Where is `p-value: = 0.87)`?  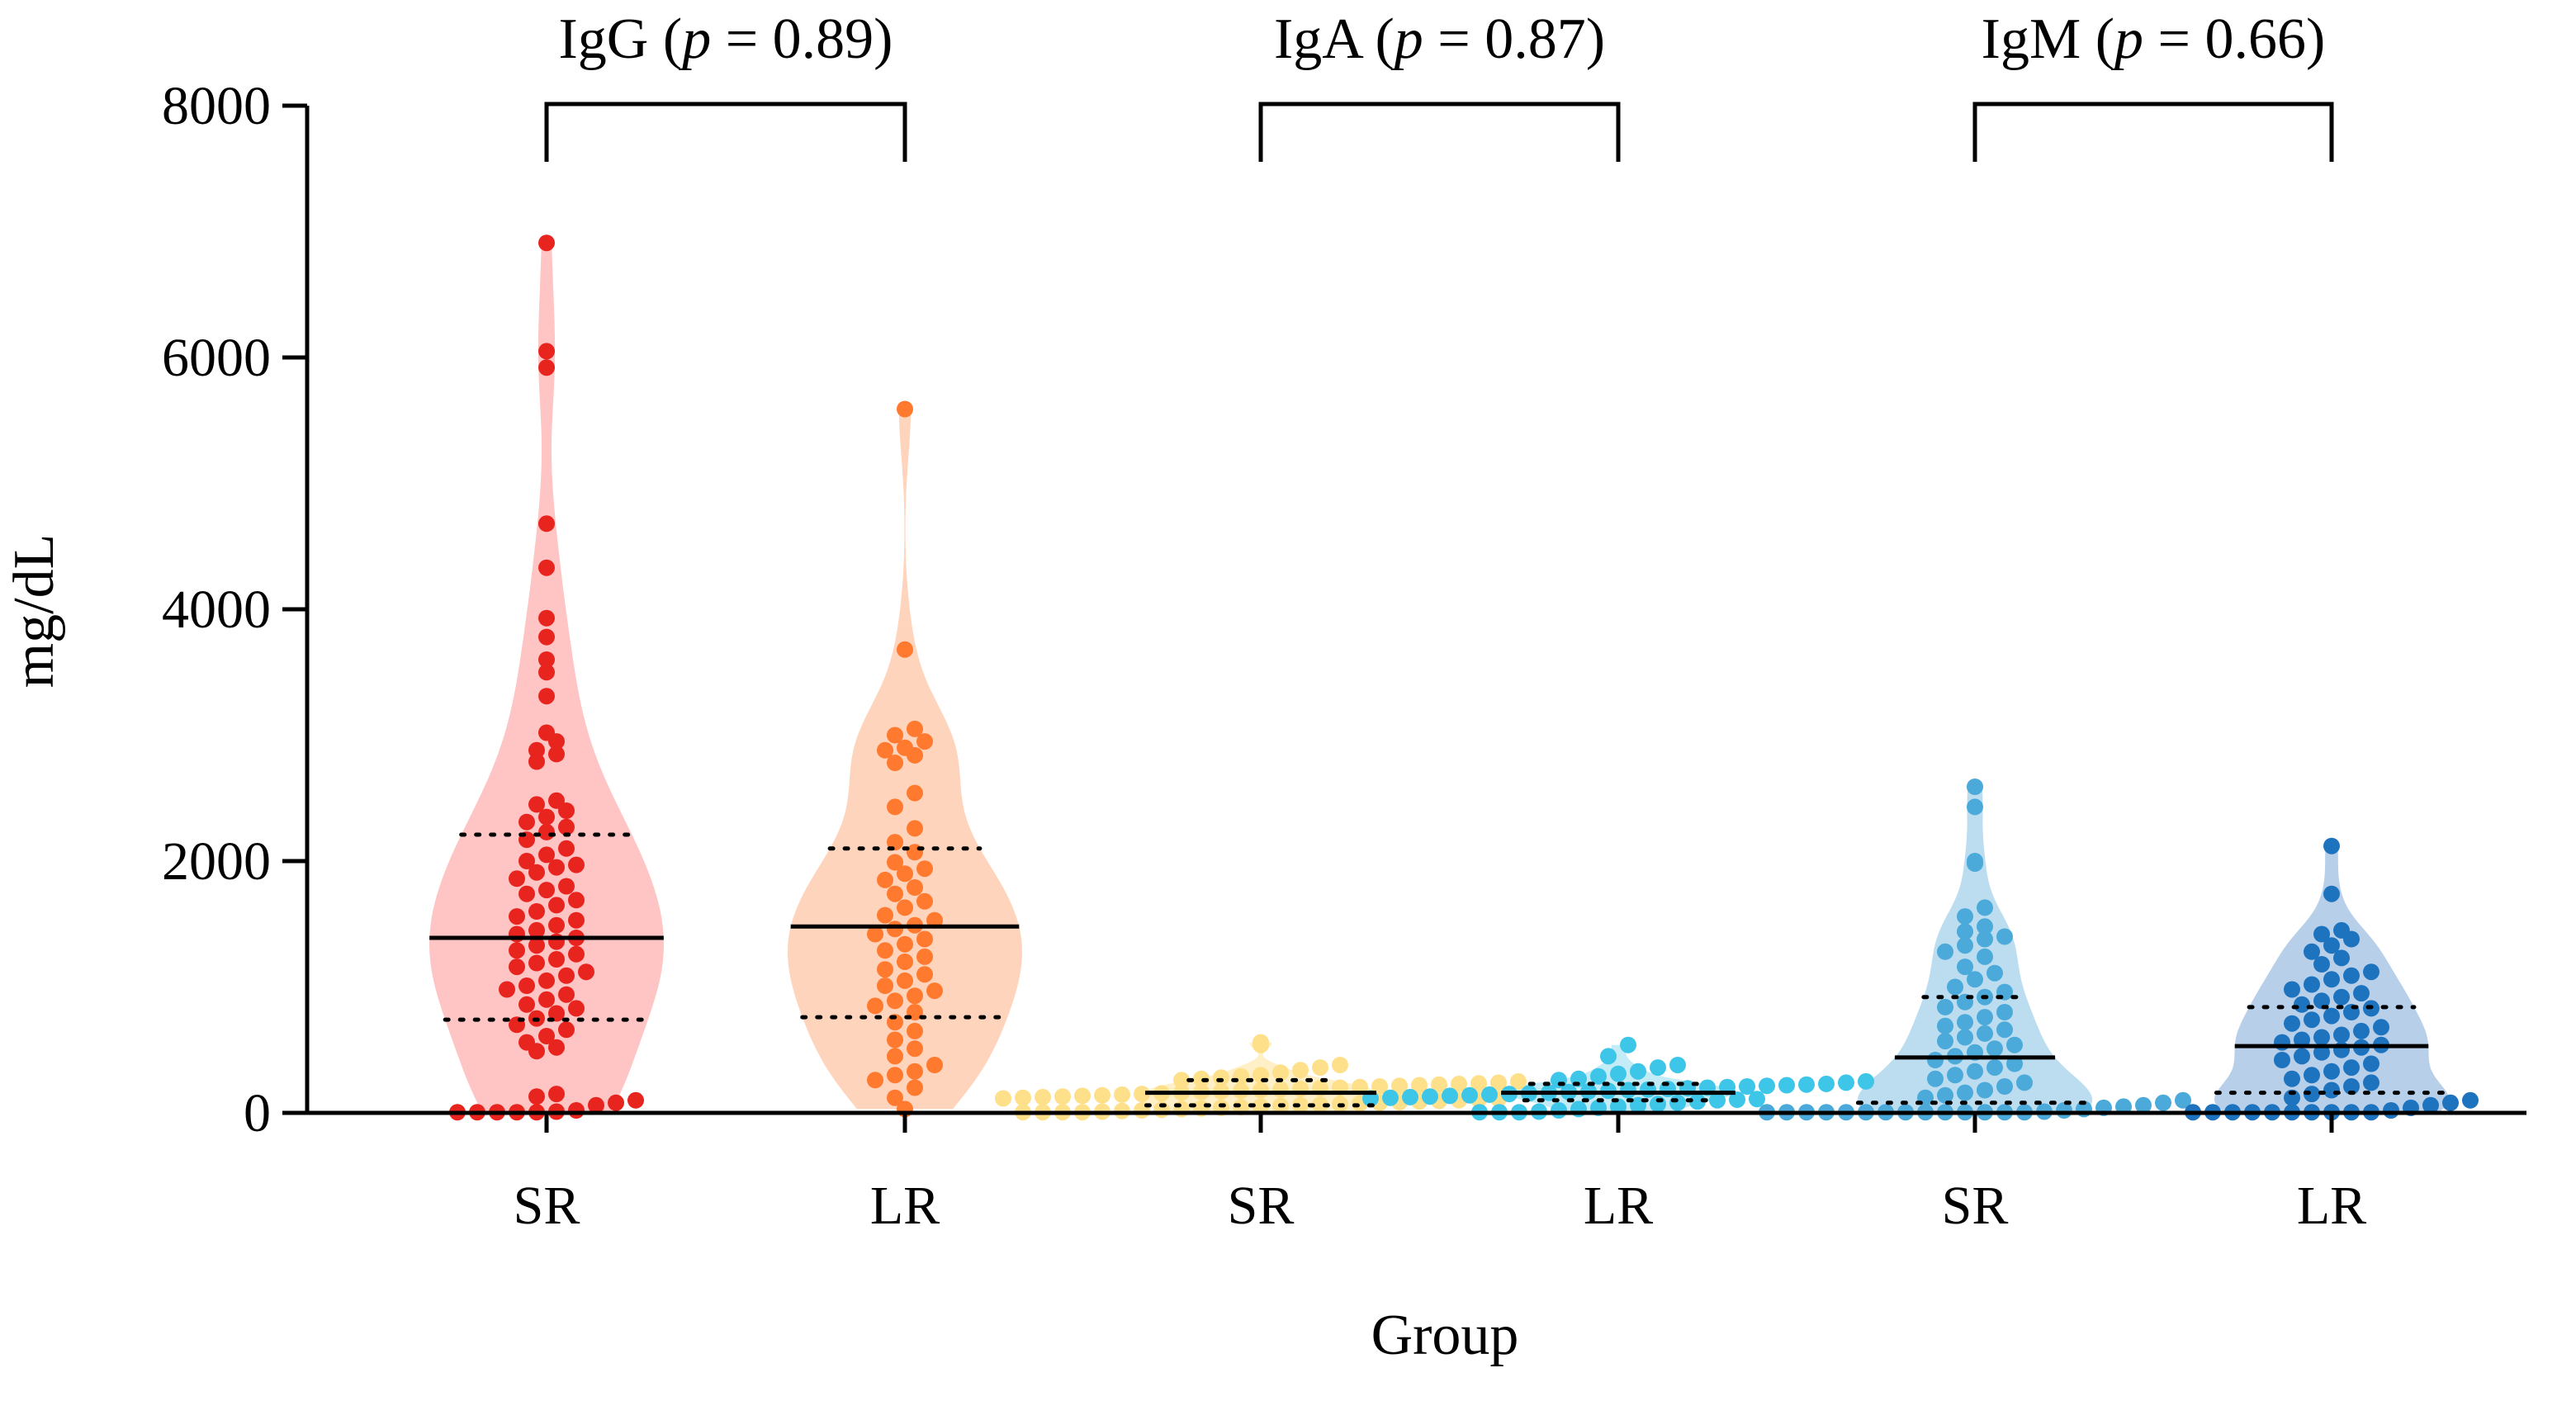
p-value: = 0.87) is located at coordinates (1514, 39).